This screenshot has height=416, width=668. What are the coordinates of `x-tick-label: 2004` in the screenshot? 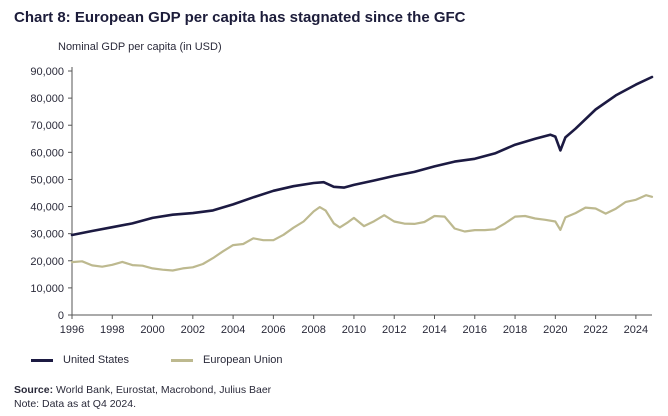 It's located at (233, 330).